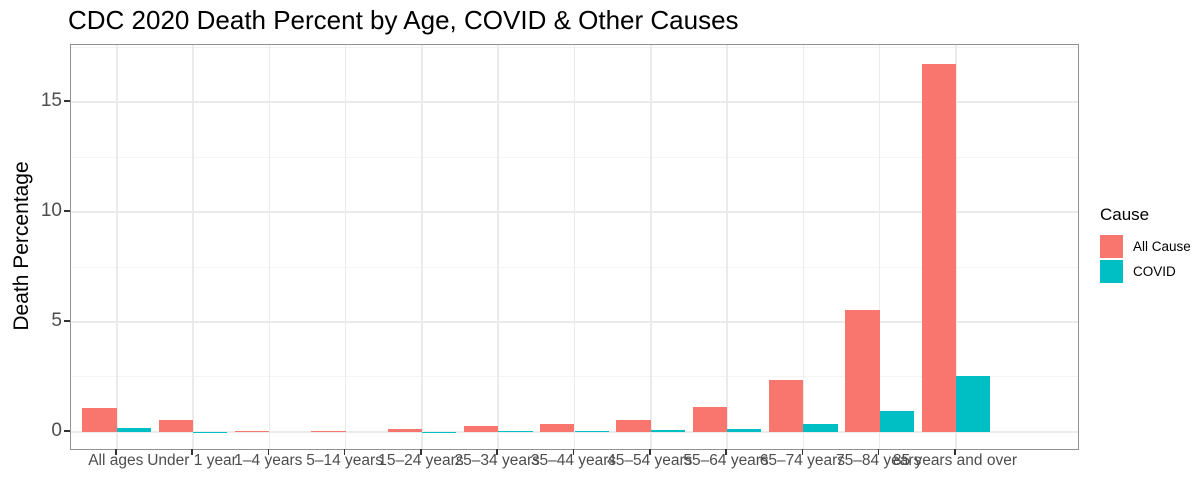 This screenshot has height=500, width=1200. I want to click on x-tick-label-10: 75–84 years, so click(878, 460).